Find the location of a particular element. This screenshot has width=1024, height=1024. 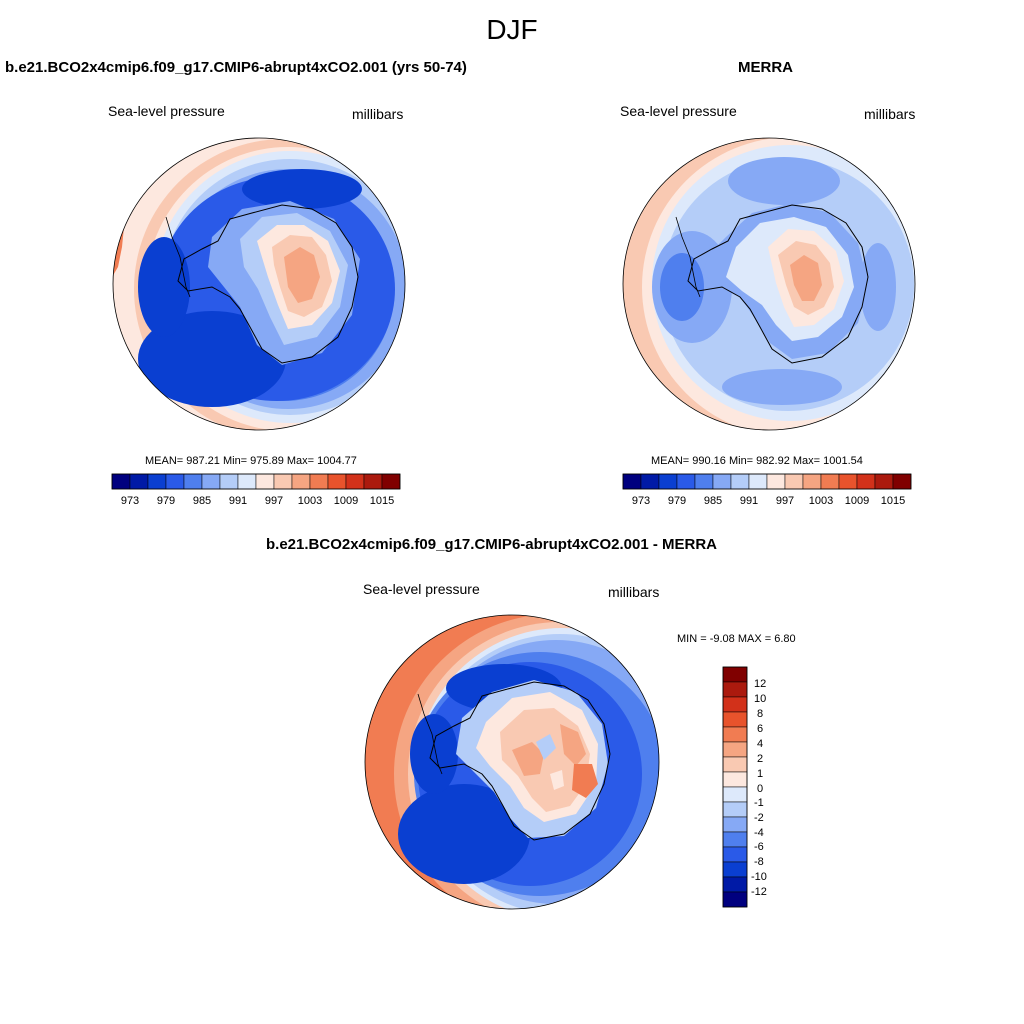

panel2-variable-label: Sea-level pressure is located at coordinates (678, 111).